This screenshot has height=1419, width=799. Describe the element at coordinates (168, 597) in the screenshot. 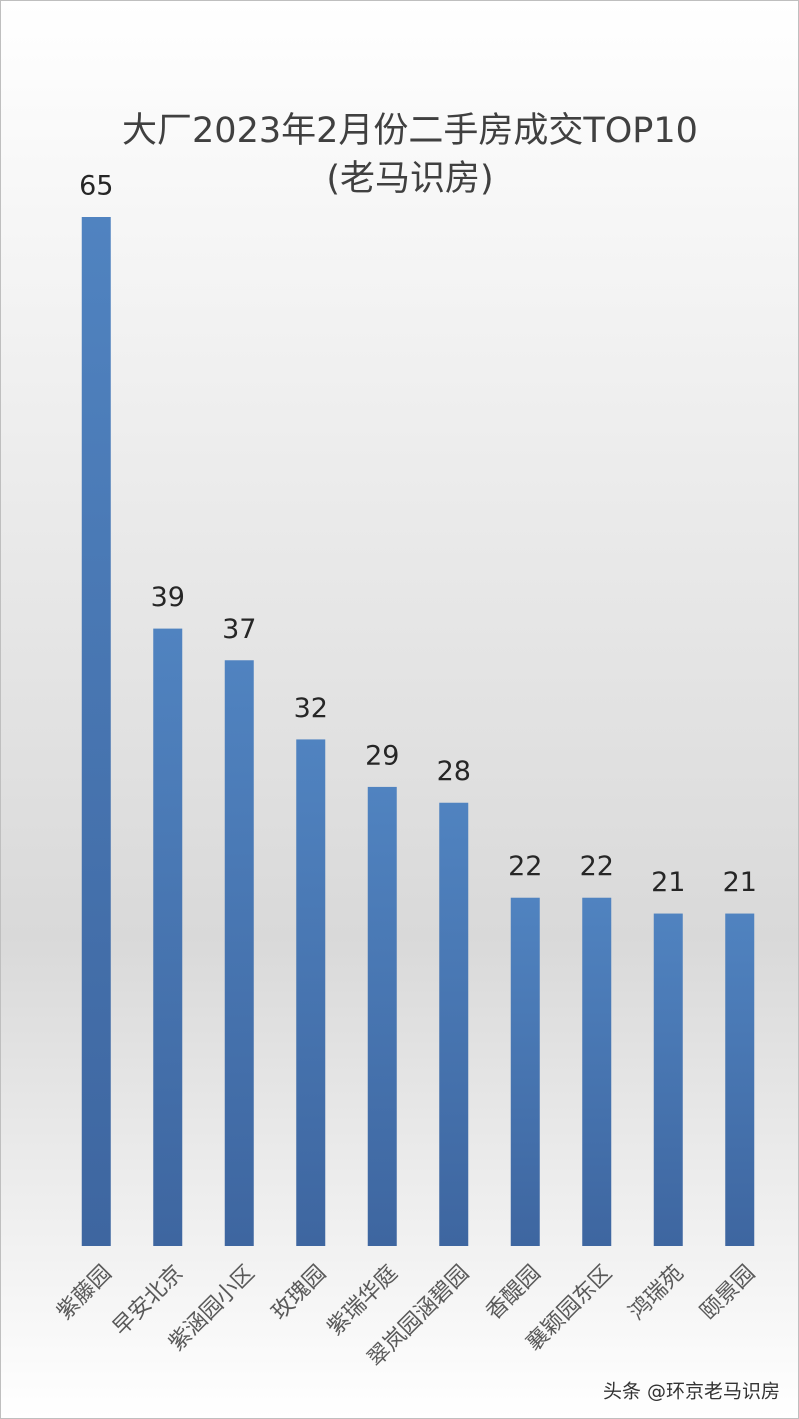

I see `data-label: 39` at that location.